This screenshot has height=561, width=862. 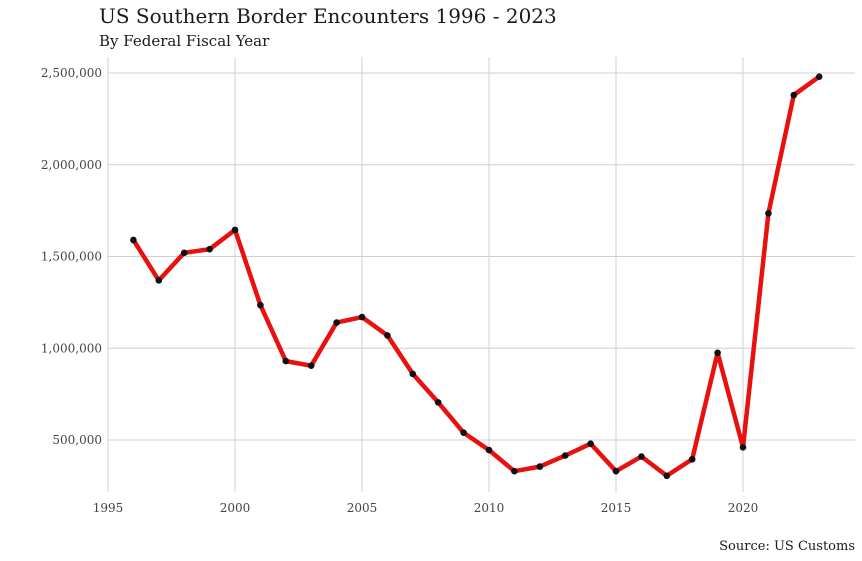 I want to click on chart-subtitle: By Federal Fiscal Year, so click(x=184, y=41).